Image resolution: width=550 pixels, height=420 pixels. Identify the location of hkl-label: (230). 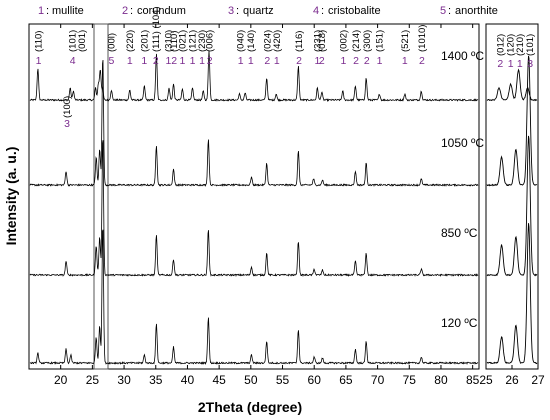
(202, 41).